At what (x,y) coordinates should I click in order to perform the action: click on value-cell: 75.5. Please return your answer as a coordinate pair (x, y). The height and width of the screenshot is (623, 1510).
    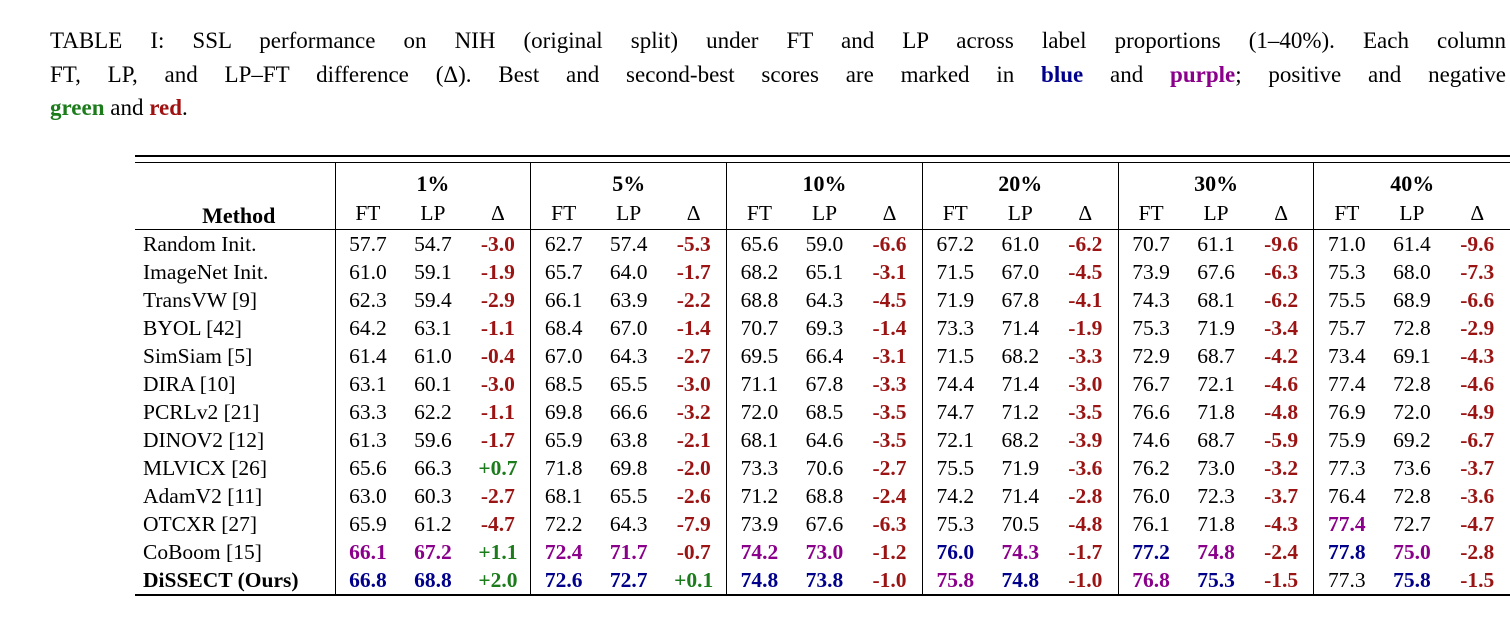
    Looking at the image, I should click on (954, 468).